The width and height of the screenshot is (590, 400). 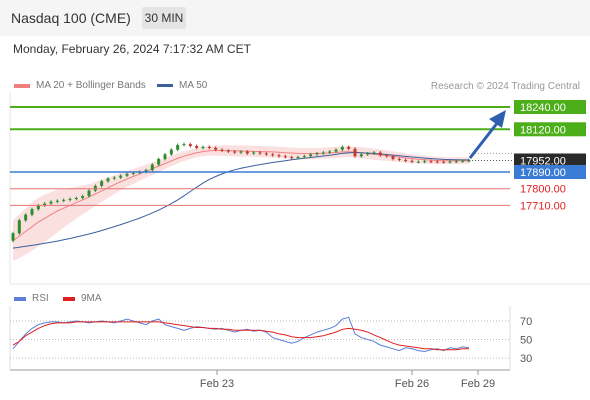 What do you see at coordinates (497, 119) in the screenshot?
I see `forecast-arrow-head` at bounding box center [497, 119].